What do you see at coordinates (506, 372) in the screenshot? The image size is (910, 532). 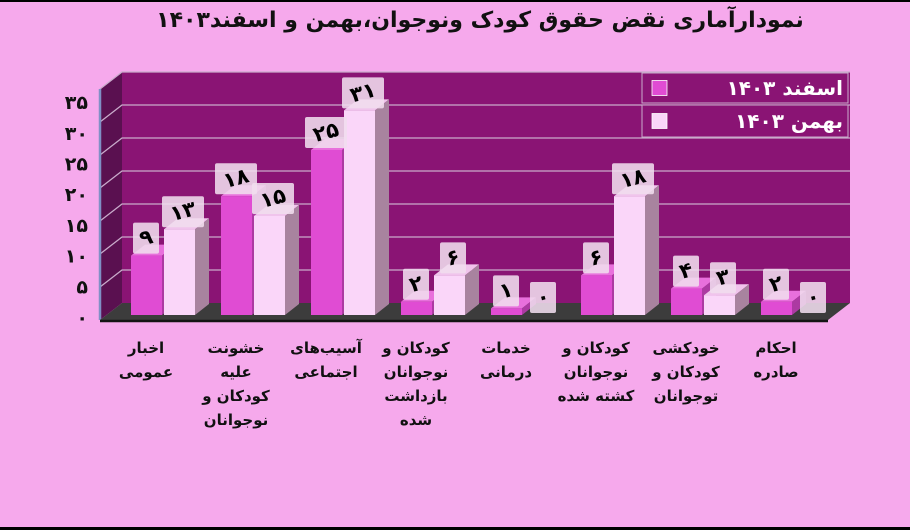 I see `category-line: درمانی` at bounding box center [506, 372].